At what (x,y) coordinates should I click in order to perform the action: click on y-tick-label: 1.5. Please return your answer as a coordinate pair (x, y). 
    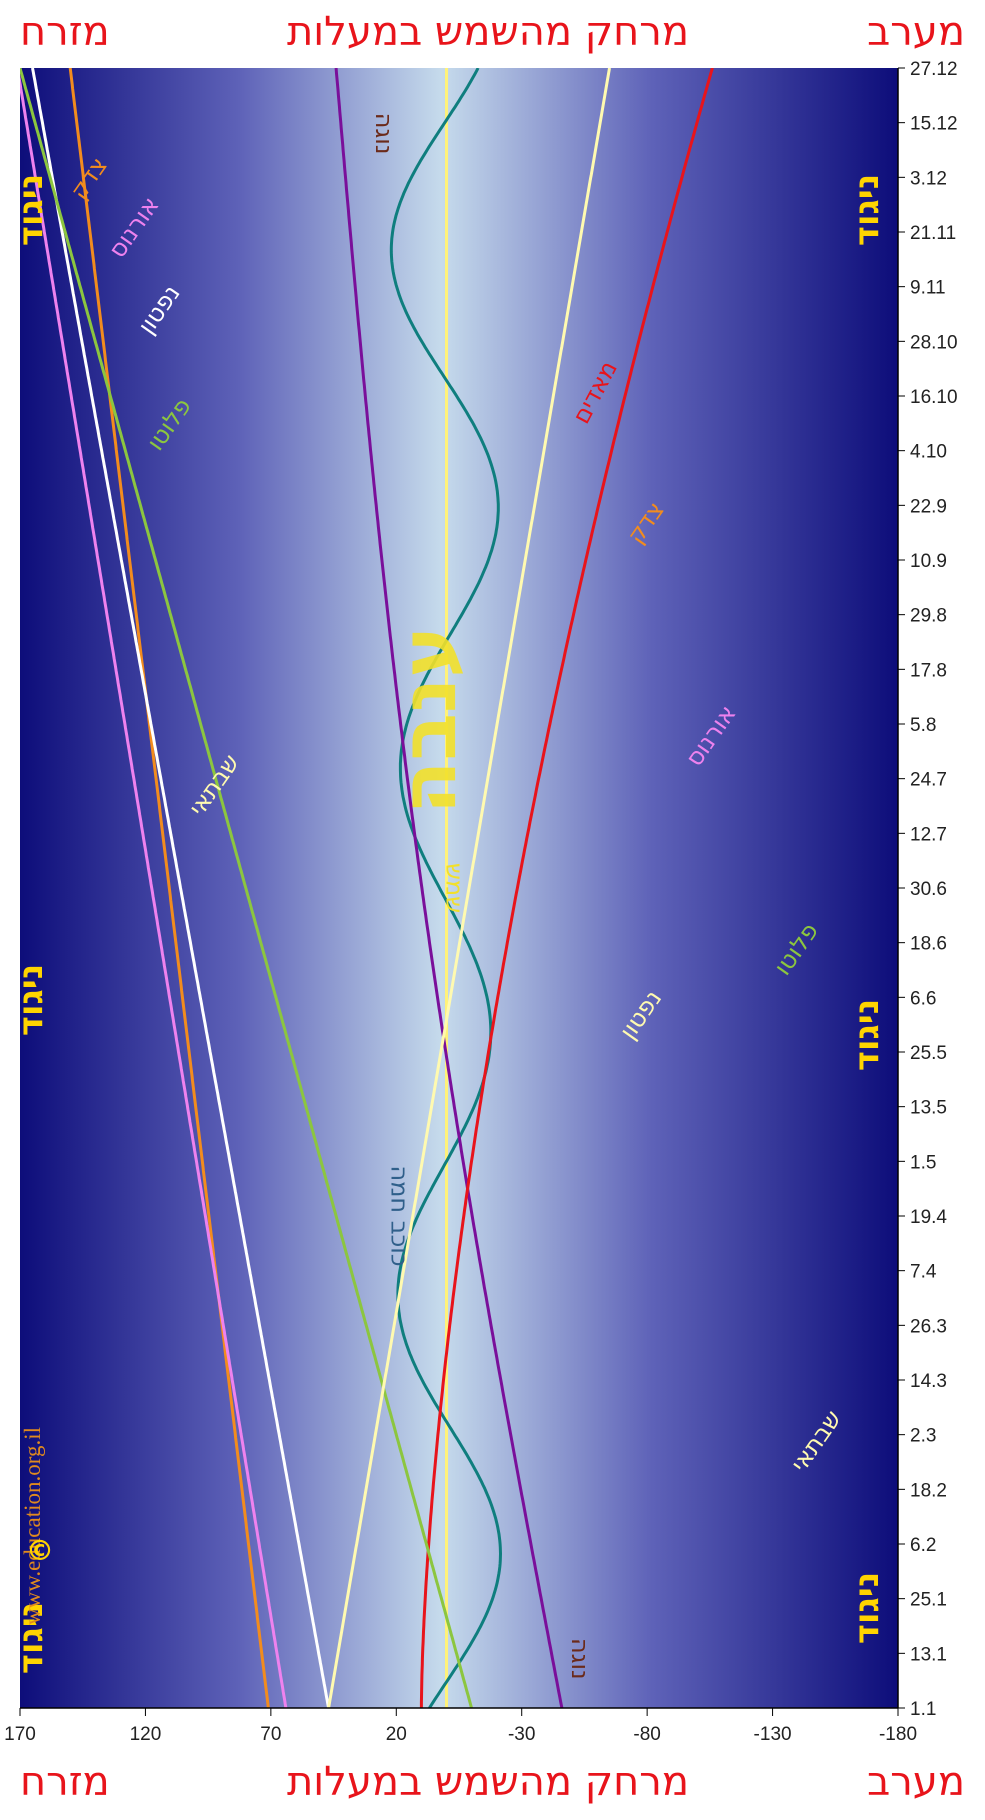
    Looking at the image, I should click on (923, 1162).